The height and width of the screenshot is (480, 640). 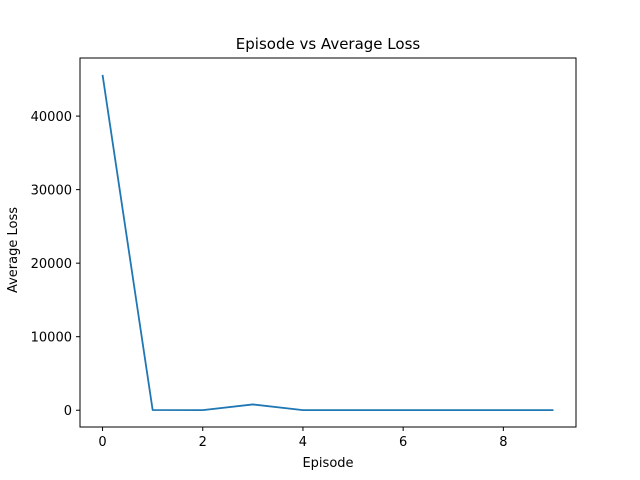 What do you see at coordinates (13, 250) in the screenshot?
I see `y-axis-label: Average Loss` at bounding box center [13, 250].